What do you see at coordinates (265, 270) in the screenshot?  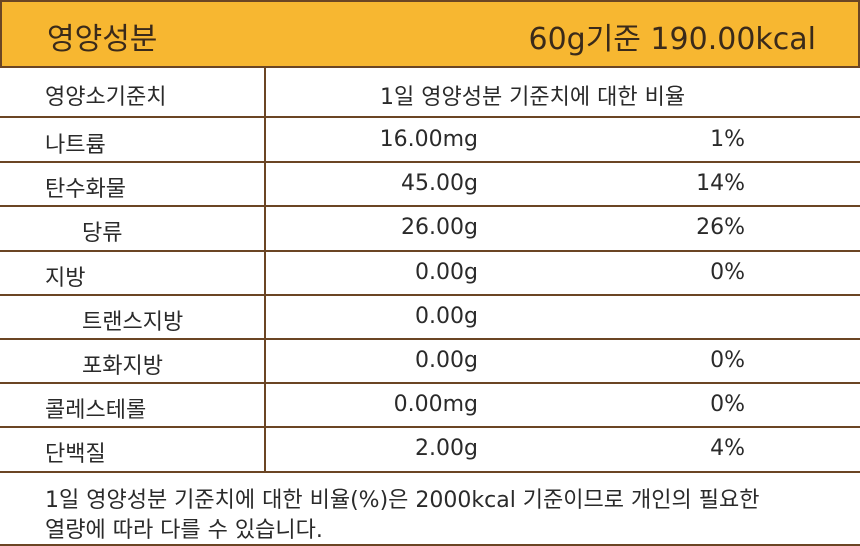 I see `column-divider` at bounding box center [265, 270].